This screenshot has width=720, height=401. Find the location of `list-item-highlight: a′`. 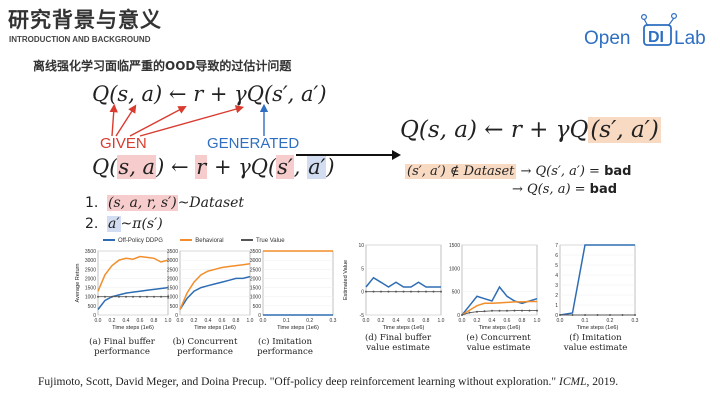

list-item-highlight: a′ is located at coordinates (114, 224).